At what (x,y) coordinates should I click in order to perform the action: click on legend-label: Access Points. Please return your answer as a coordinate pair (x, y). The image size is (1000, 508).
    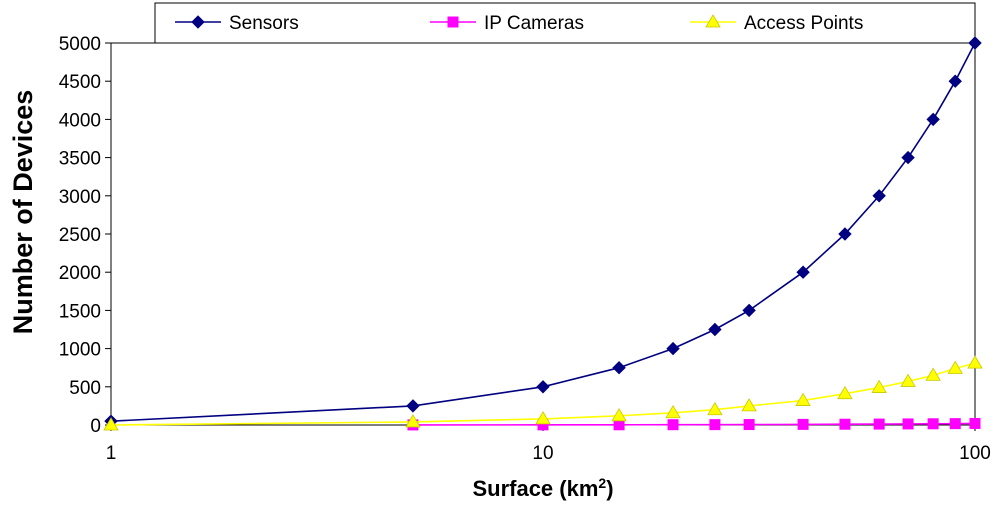
    Looking at the image, I should click on (803, 23).